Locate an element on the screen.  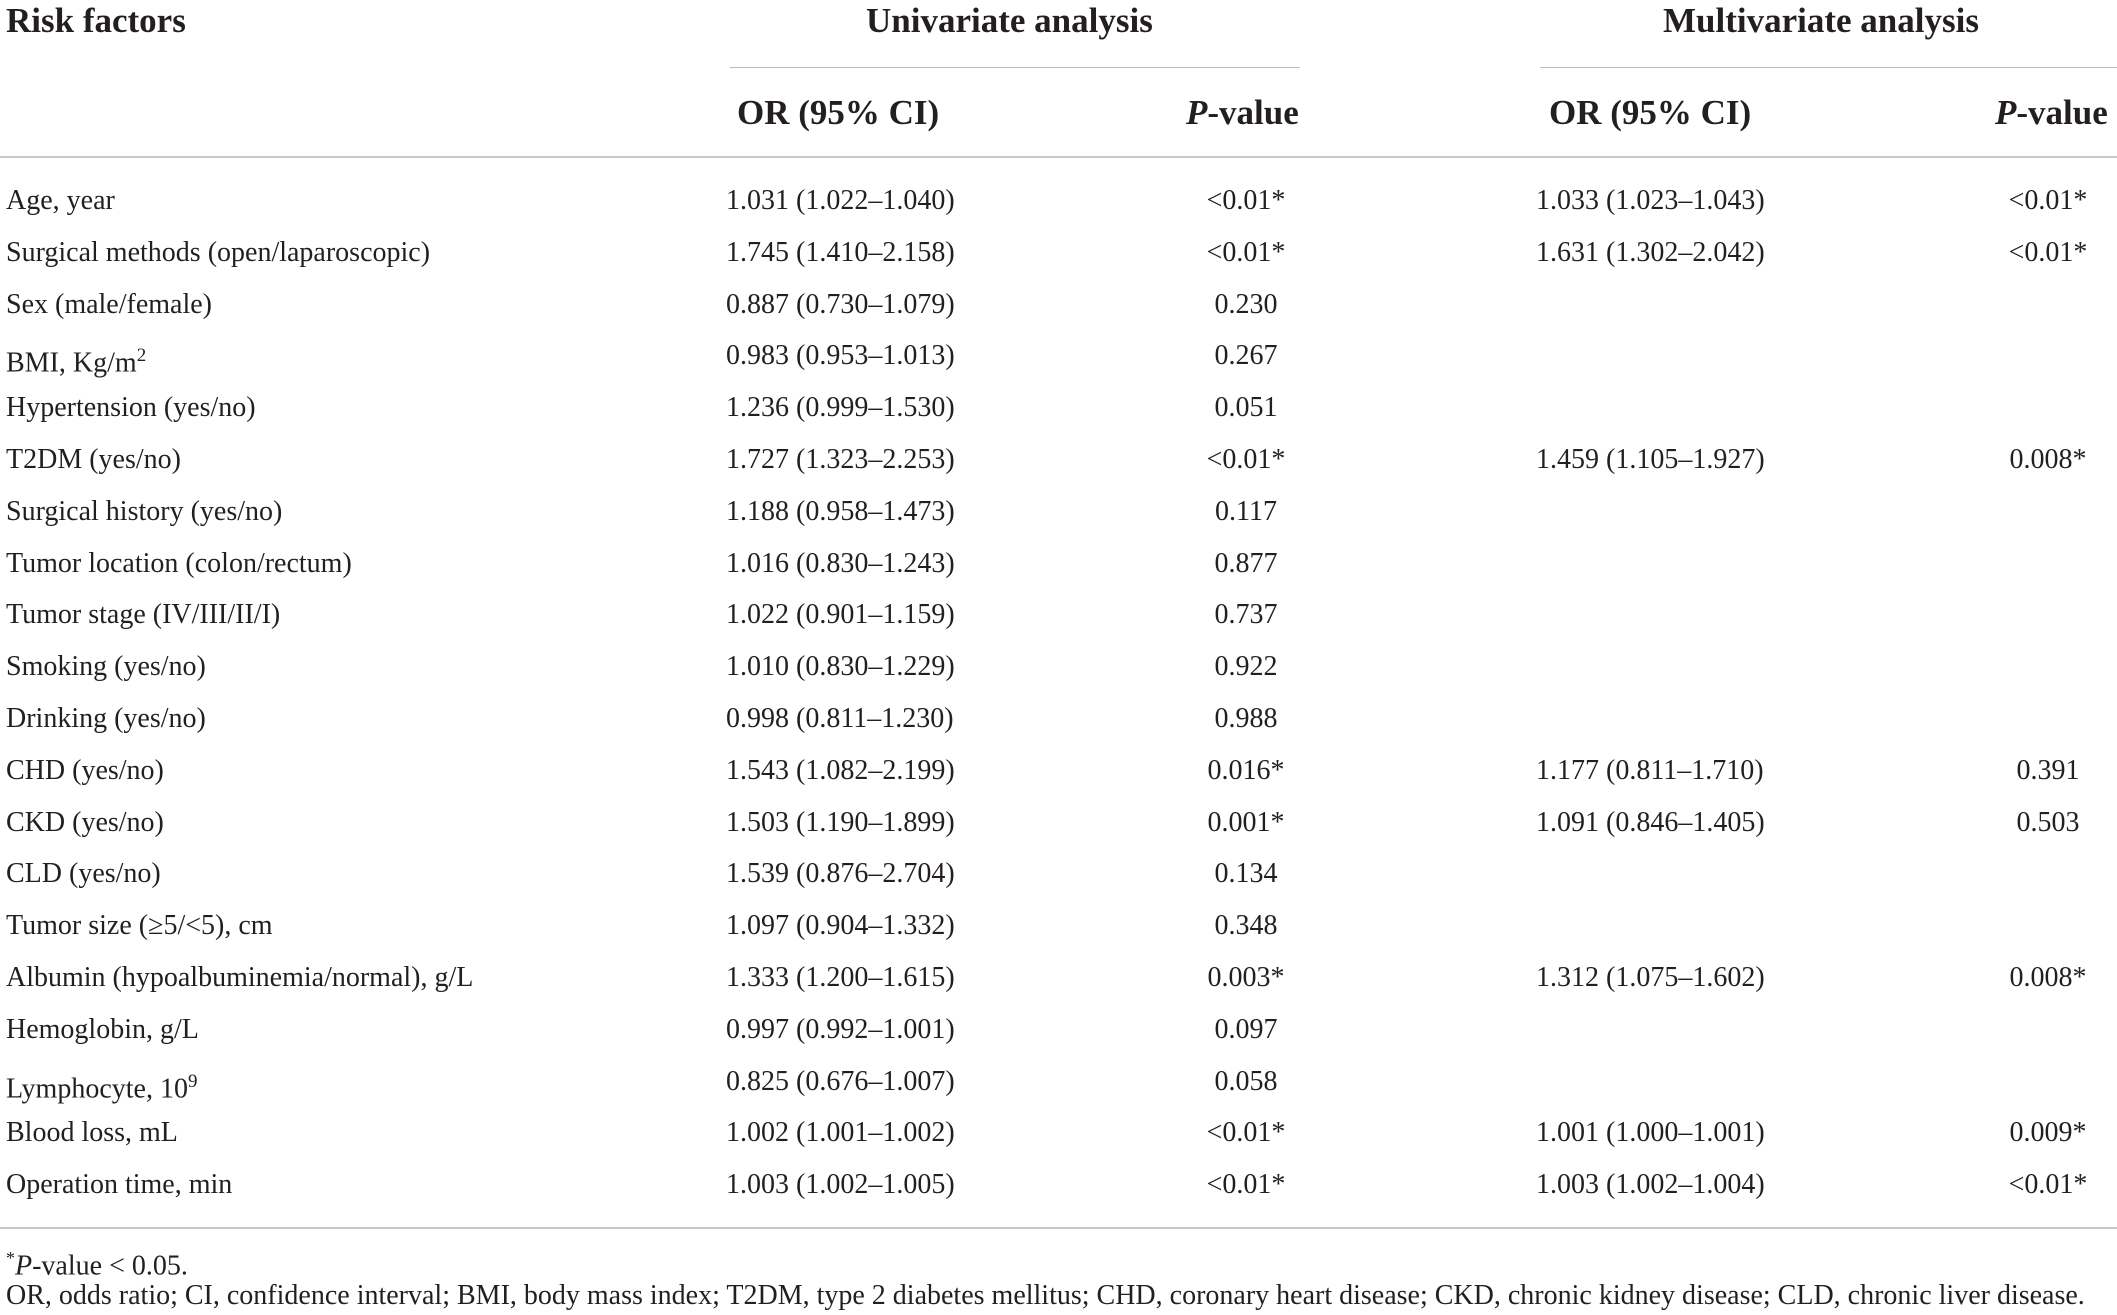
risk-factor-cell: Surgical methods (open/laparoscopic) is located at coordinates (218, 253).